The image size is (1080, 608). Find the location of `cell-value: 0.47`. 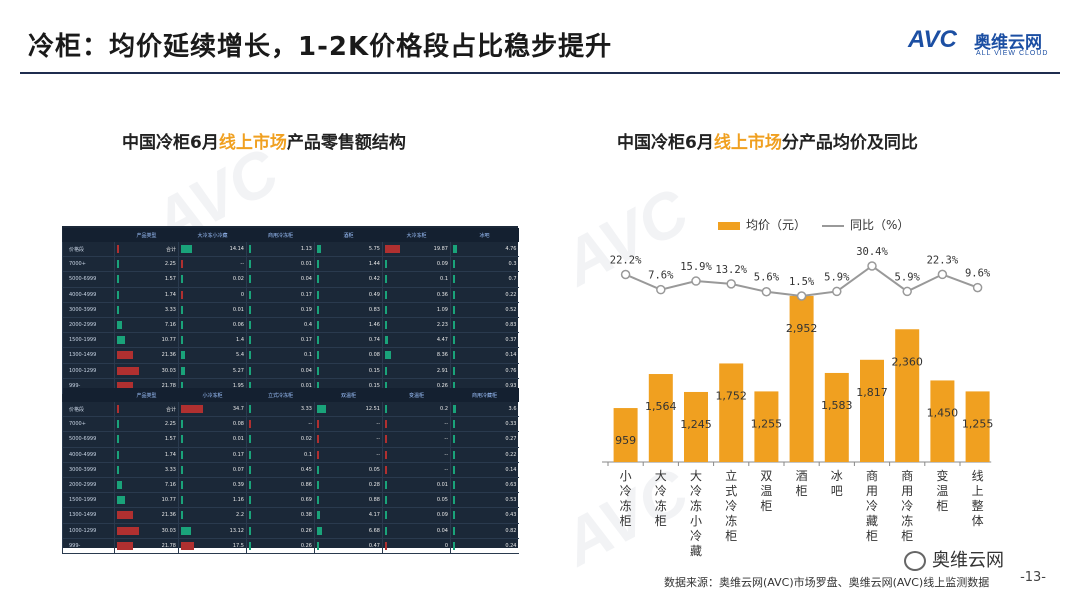

cell-value: 0.47 is located at coordinates (374, 545).